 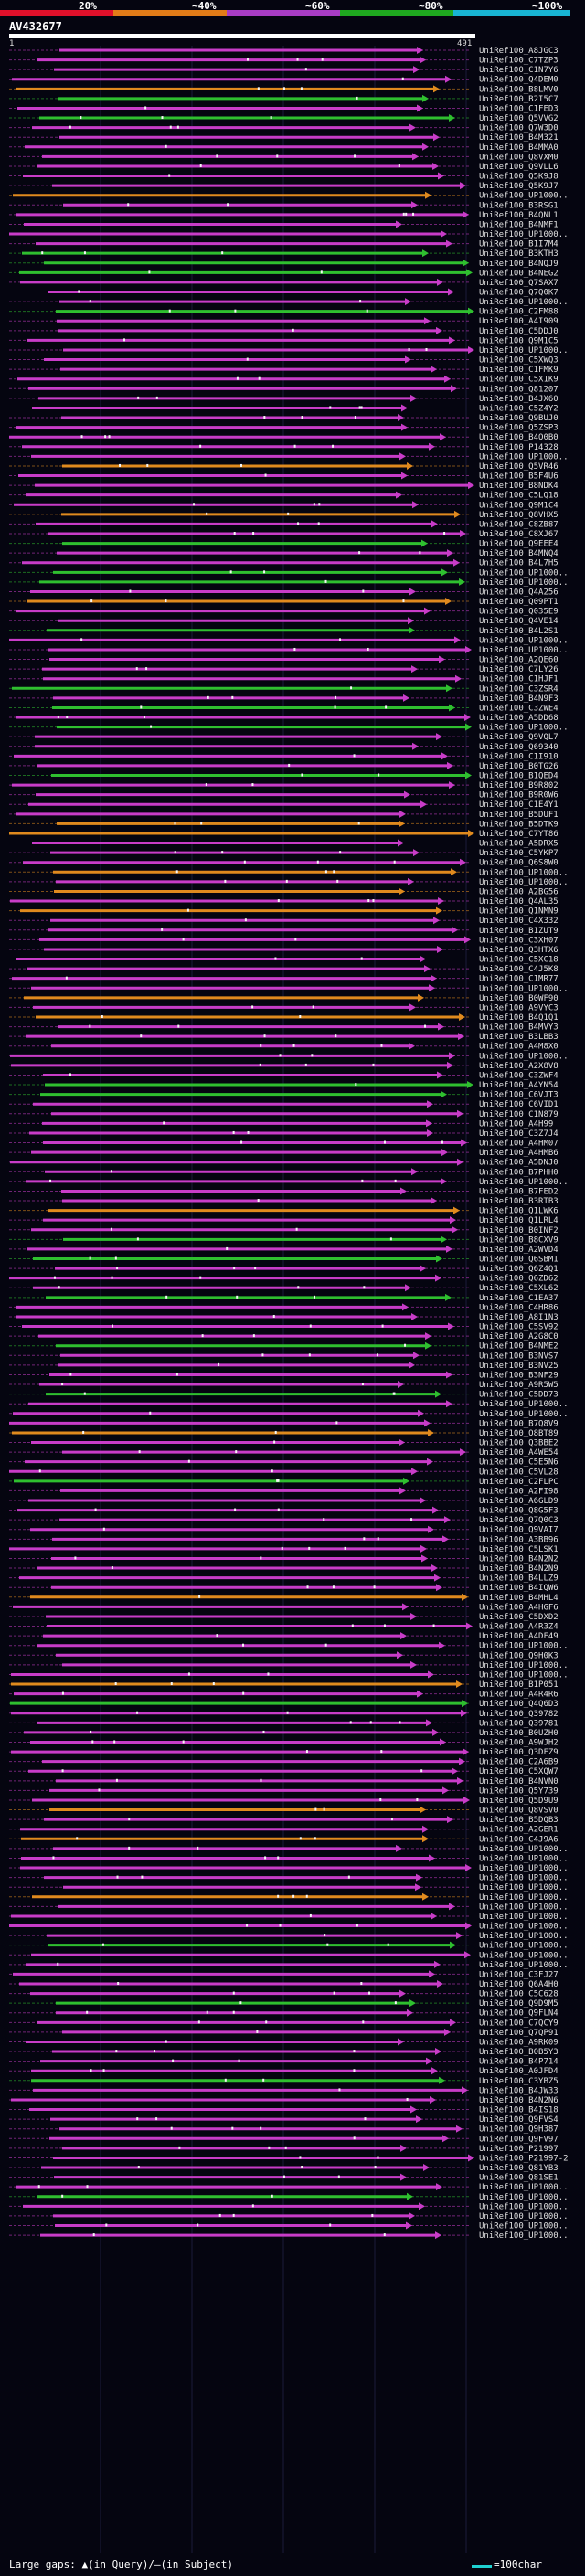 I want to click on hit-row: UniRef100_Q5Y739, so click(x=284, y=1791).